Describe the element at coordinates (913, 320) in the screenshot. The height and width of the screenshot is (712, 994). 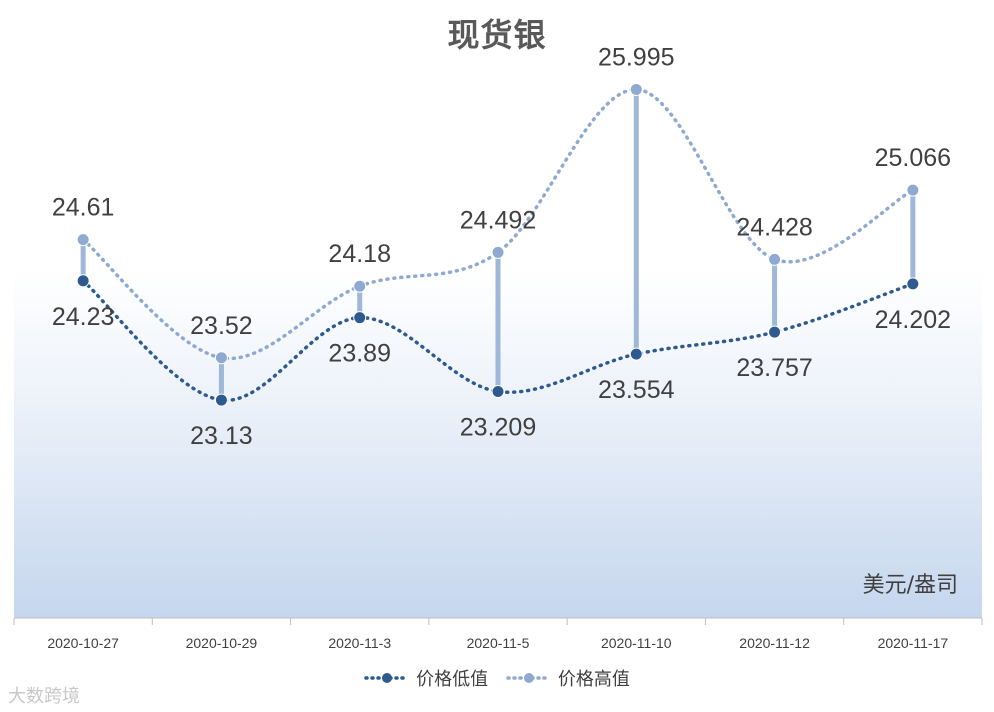
I see `data-label-low: 24.202` at that location.